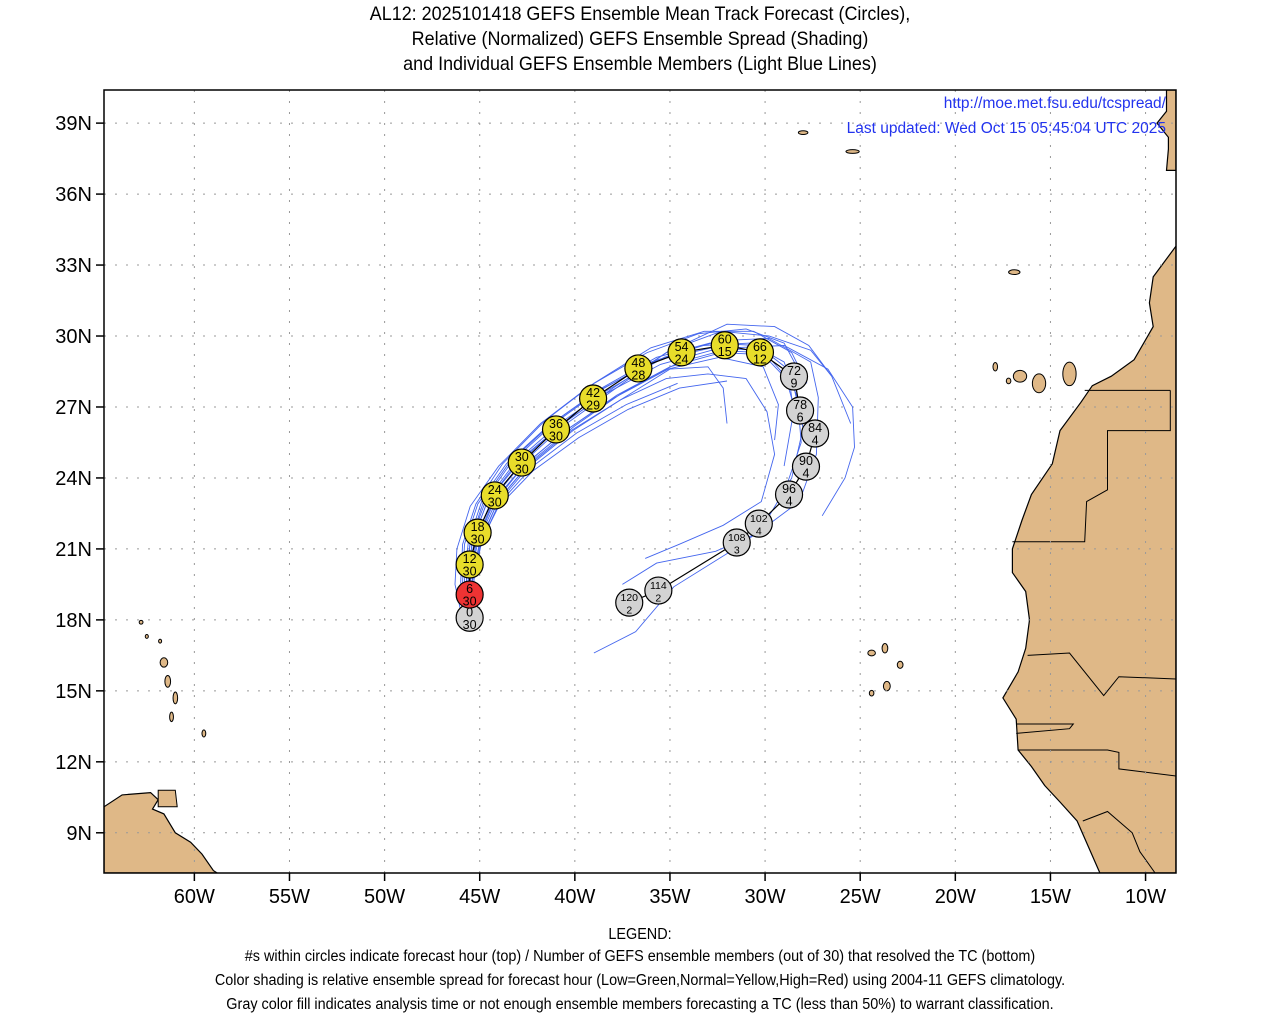  I want to click on forecast-hour-label: 6, so click(469, 589).